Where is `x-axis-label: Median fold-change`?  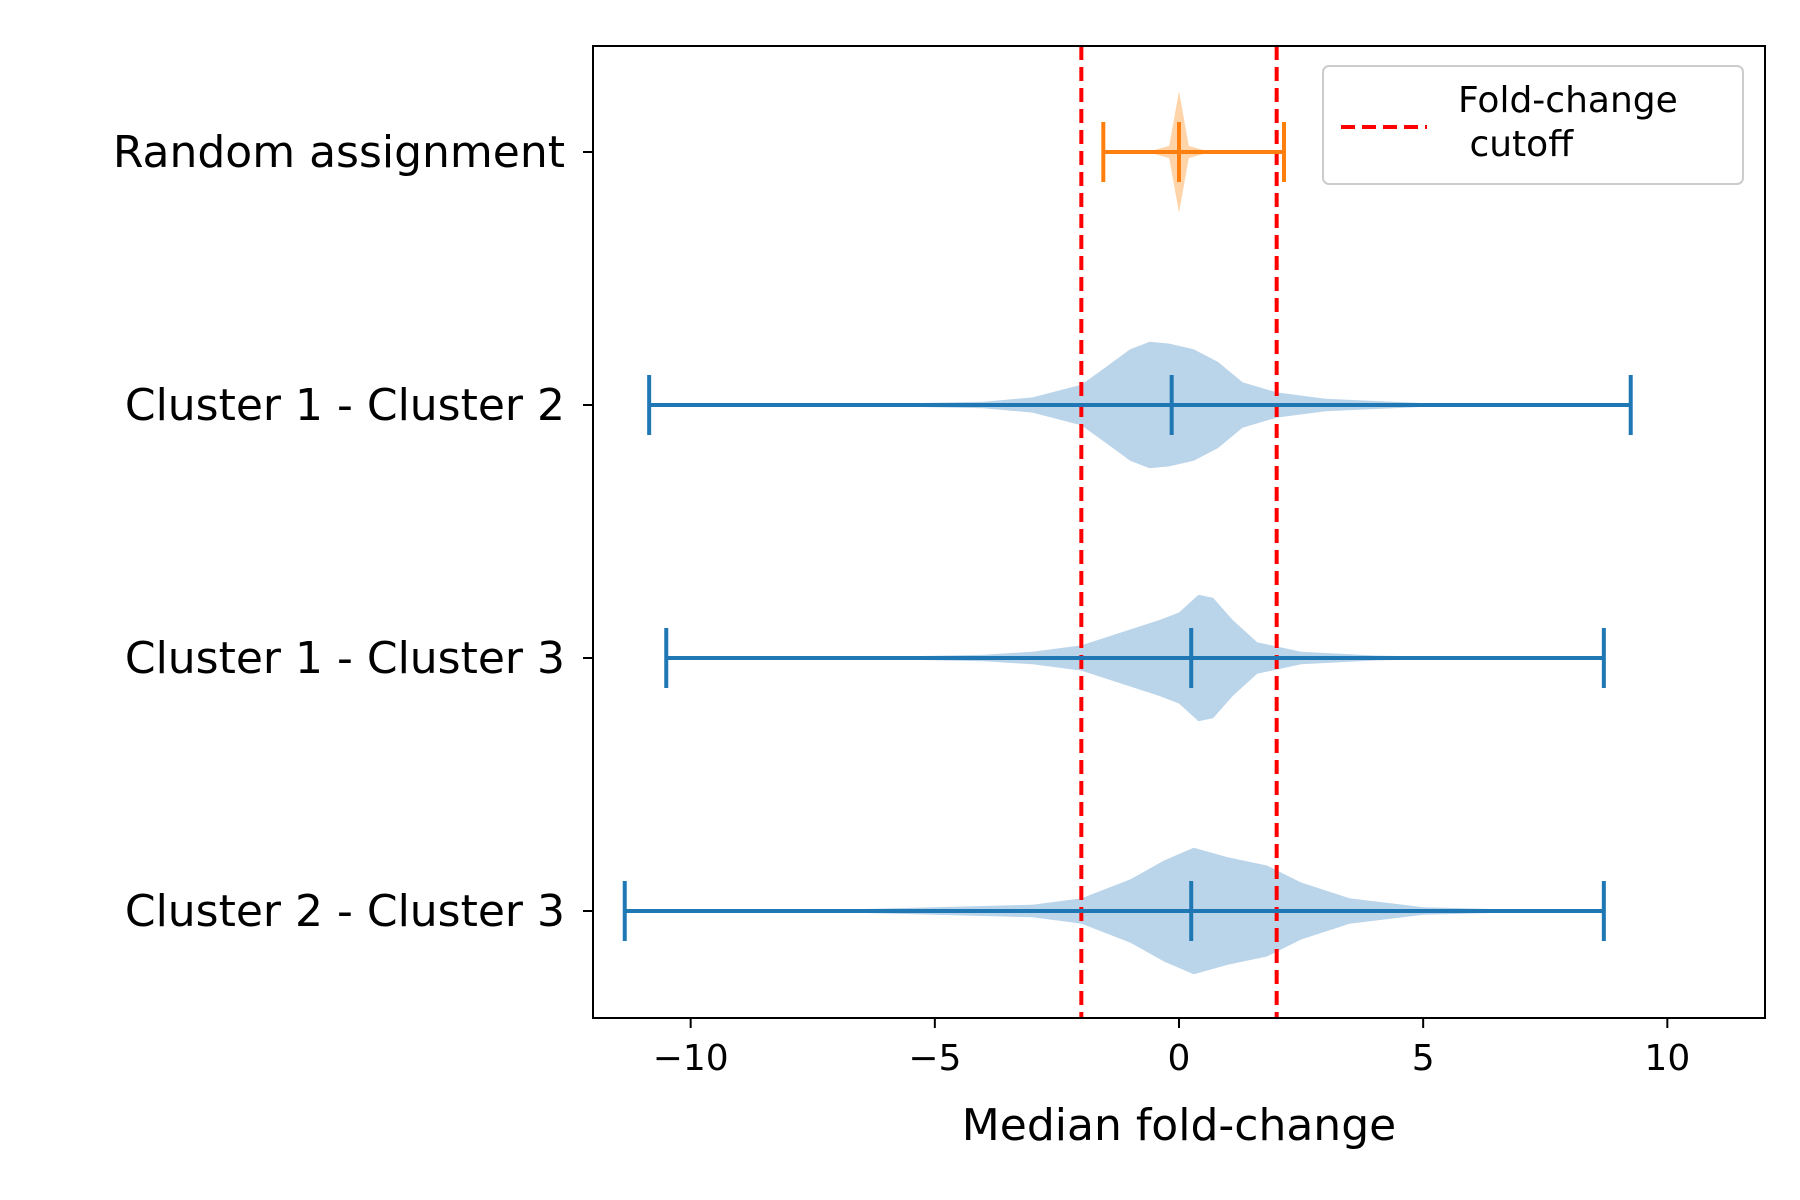
x-axis-label: Median fold-change is located at coordinates (1179, 1125).